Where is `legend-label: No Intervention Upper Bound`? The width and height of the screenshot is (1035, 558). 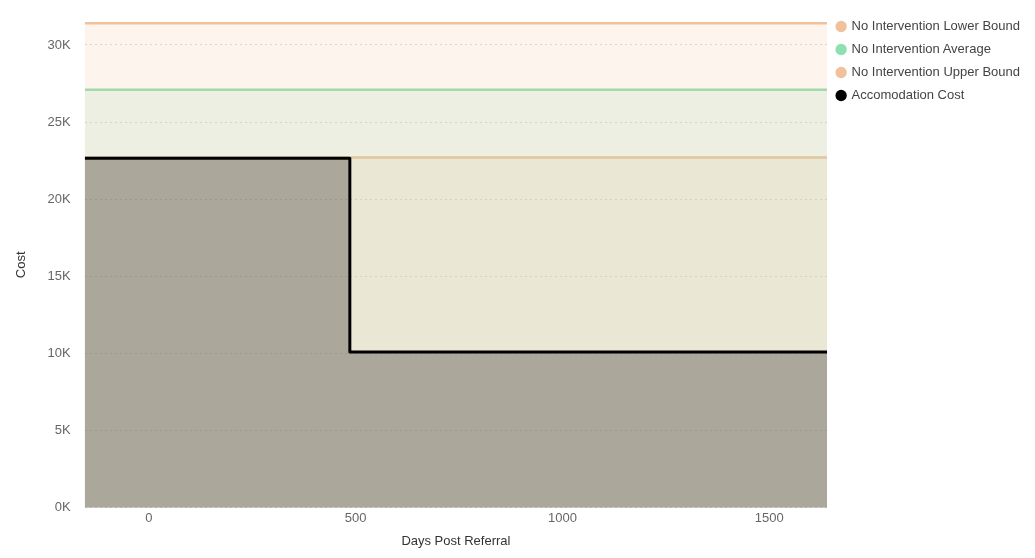
legend-label: No Intervention Upper Bound is located at coordinates (936, 72).